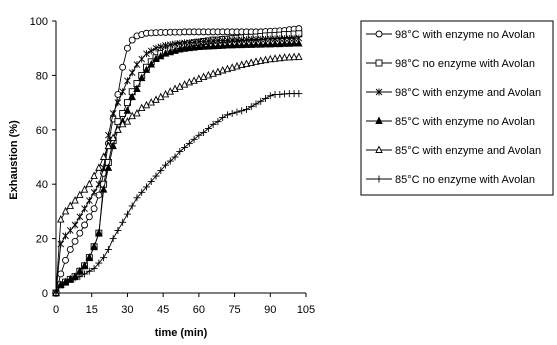  What do you see at coordinates (163, 310) in the screenshot?
I see `x-tick-label: 45` at bounding box center [163, 310].